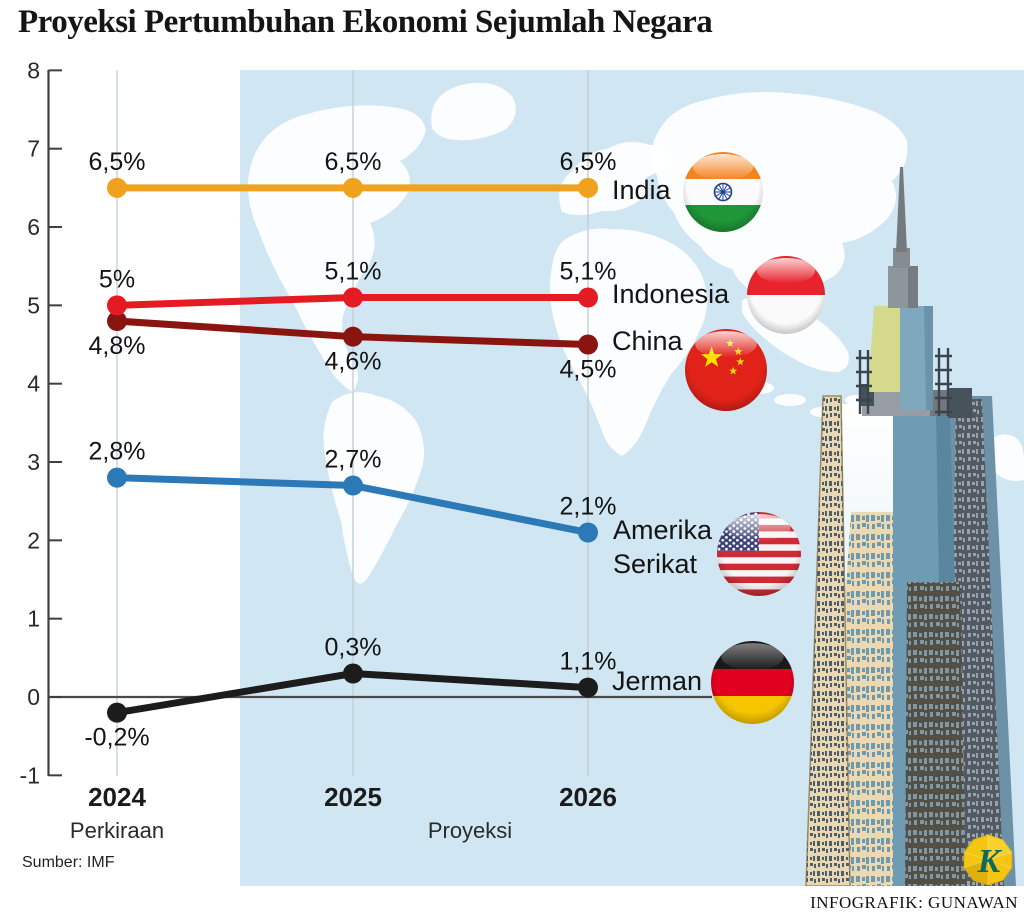 This screenshot has height=917, width=1024. Describe the element at coordinates (588, 272) in the screenshot. I see `value-label-indonesia-2026: 5,1%` at that location.